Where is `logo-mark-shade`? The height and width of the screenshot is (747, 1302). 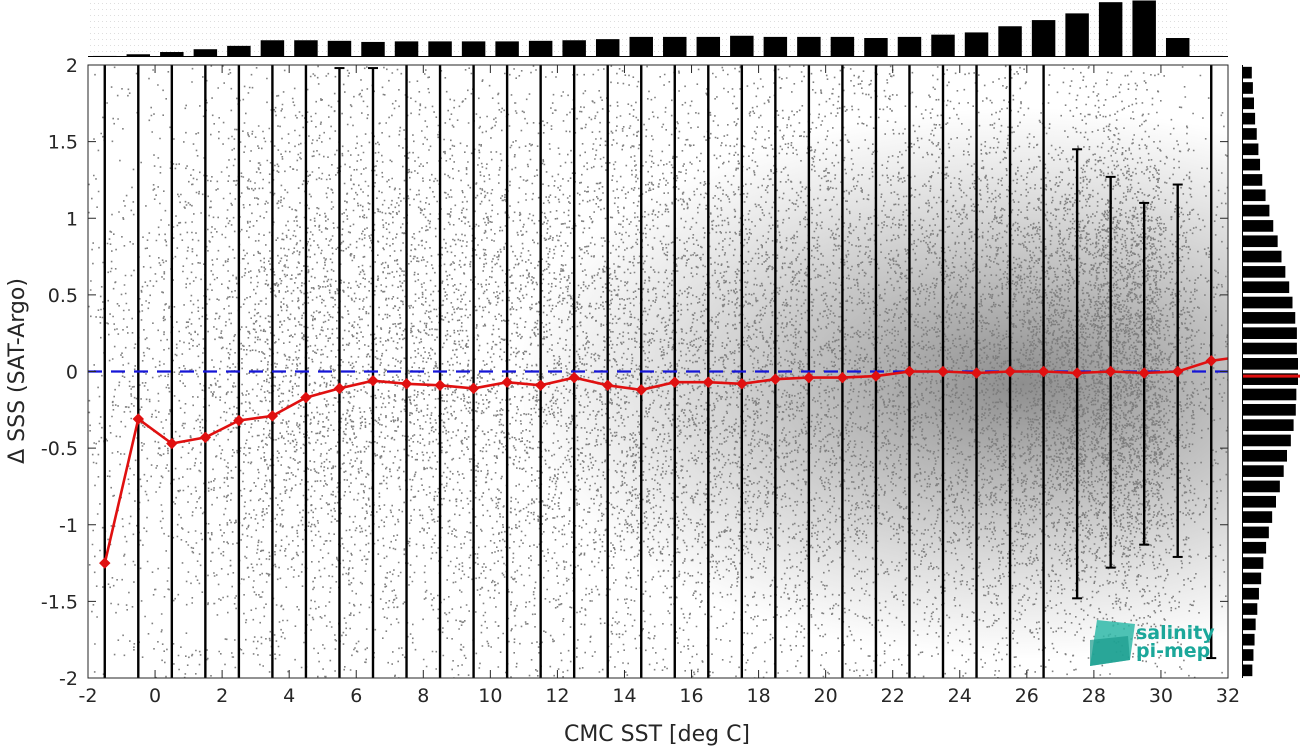 logo-mark-shade is located at coordinates (1110, 651).